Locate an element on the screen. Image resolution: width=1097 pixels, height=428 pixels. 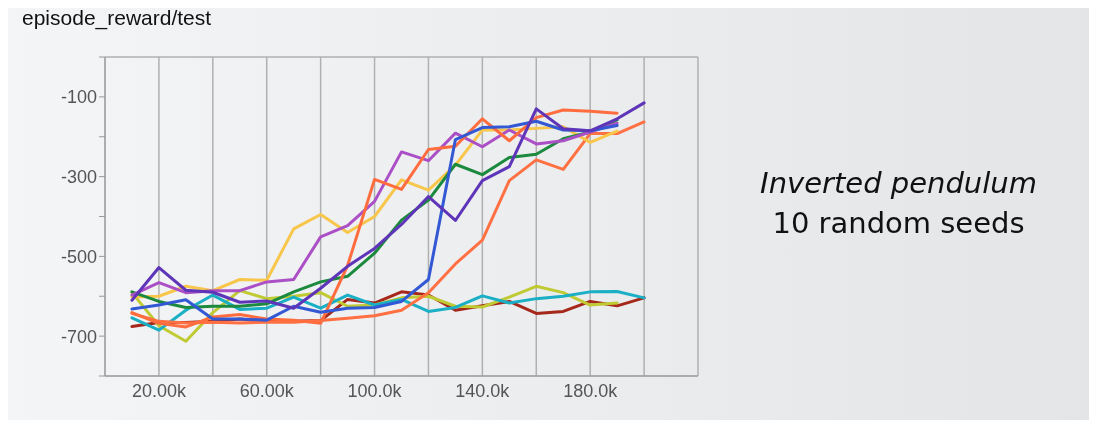
x-tick-label: 140.0k is located at coordinates (483, 390).